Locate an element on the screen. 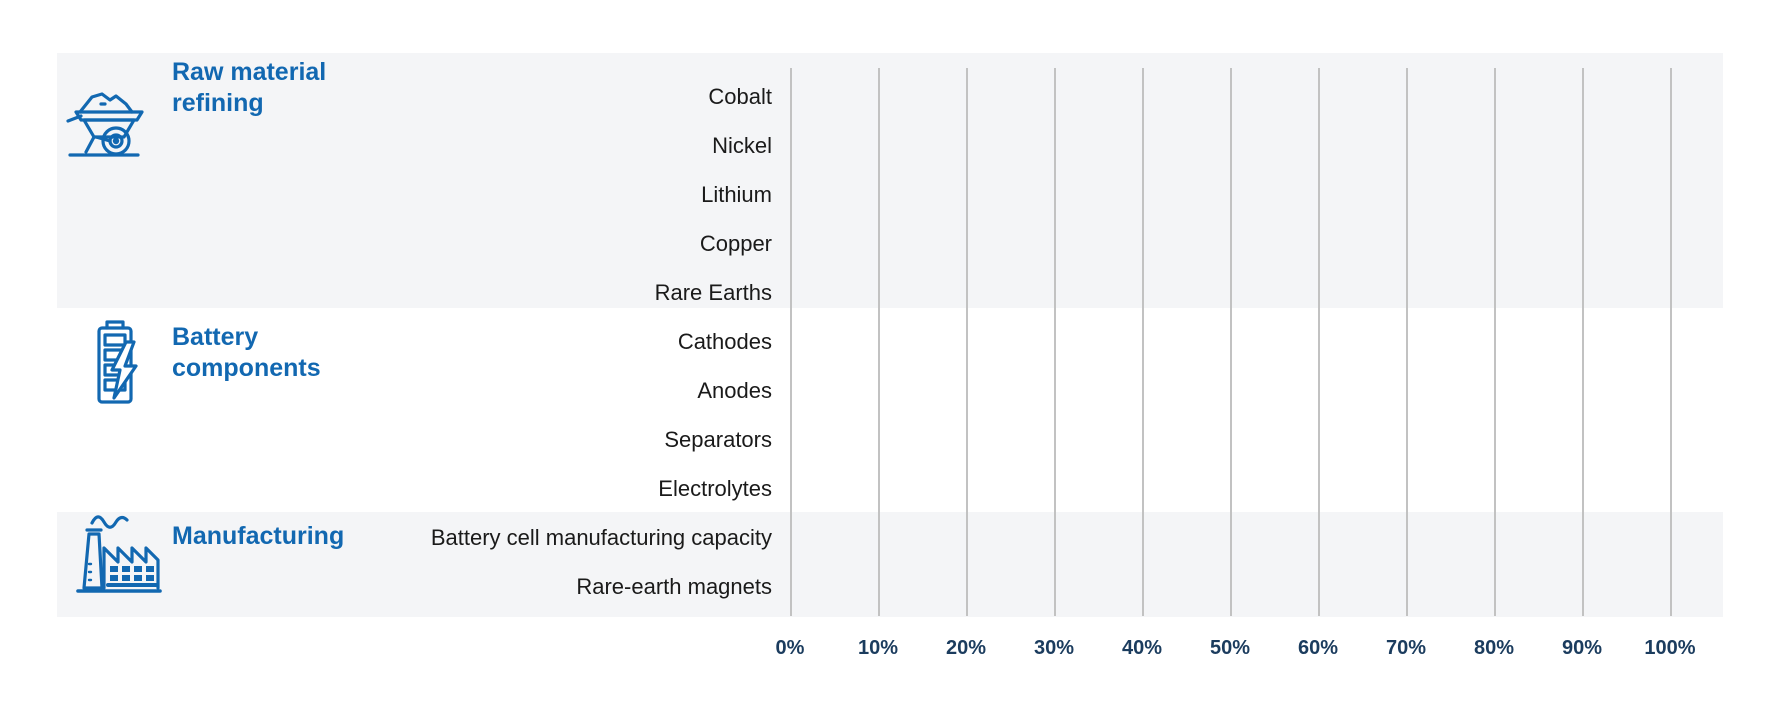 The width and height of the screenshot is (1783, 720). axis-tick-20: 20% is located at coordinates (966, 648).